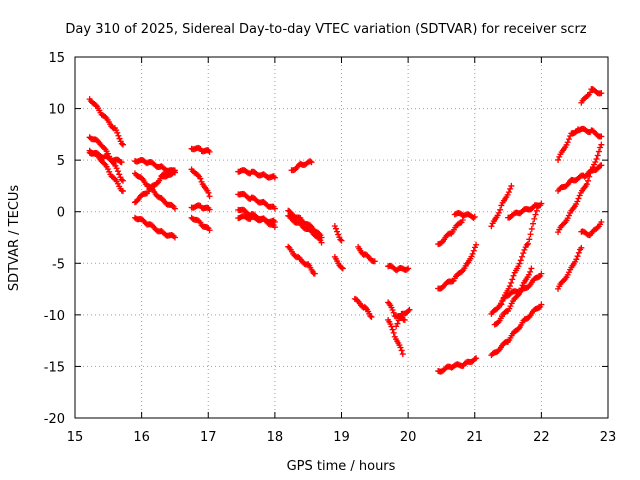 The height and width of the screenshot is (480, 640). Describe the element at coordinates (54, 419) in the screenshot. I see `y-tick-label: -20` at that location.